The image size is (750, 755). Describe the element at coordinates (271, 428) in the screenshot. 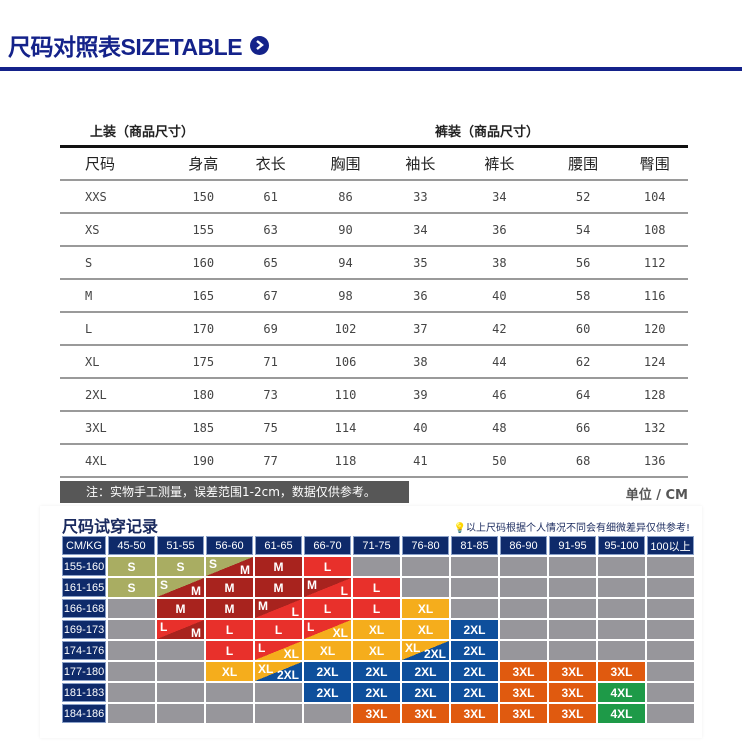

I see `table-cell: 75` at that location.